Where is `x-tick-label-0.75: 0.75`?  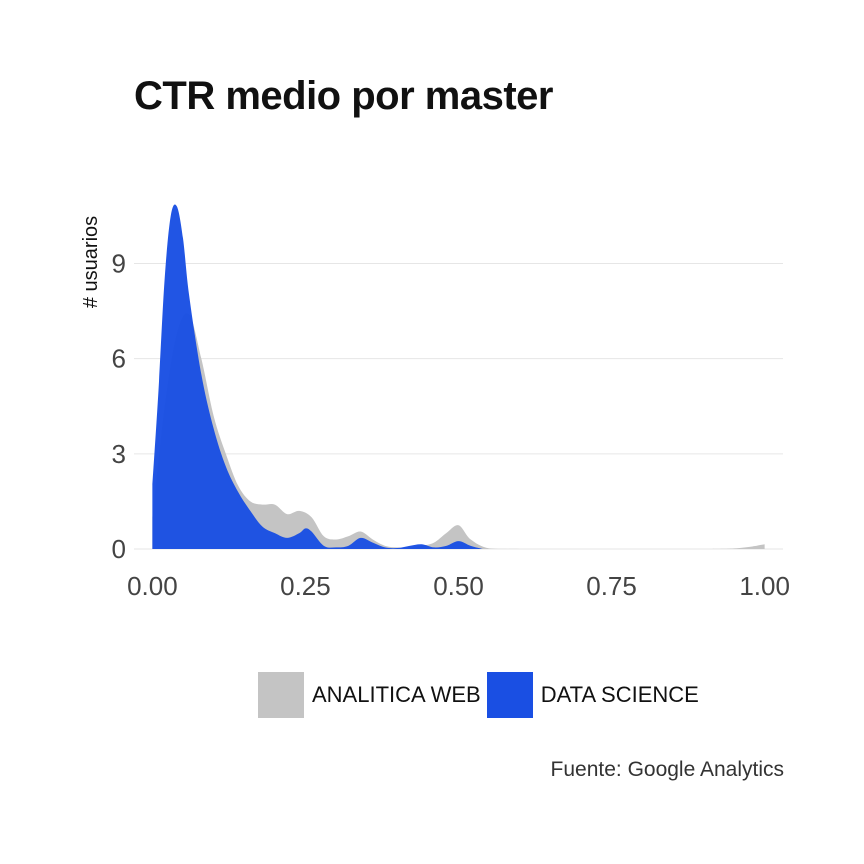 x-tick-label-0.75: 0.75 is located at coordinates (611, 586).